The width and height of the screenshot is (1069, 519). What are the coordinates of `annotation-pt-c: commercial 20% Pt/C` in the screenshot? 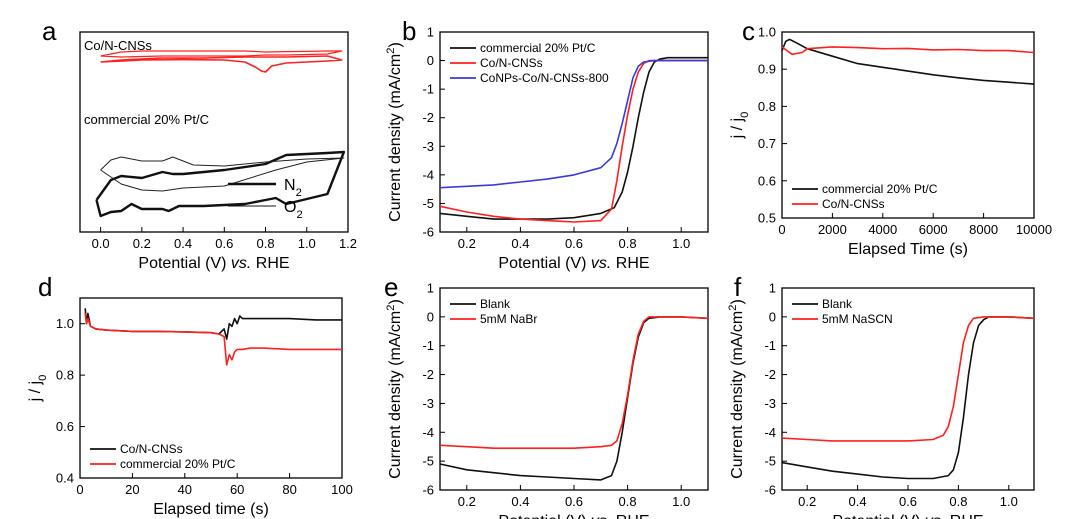 It's located at (146, 119).